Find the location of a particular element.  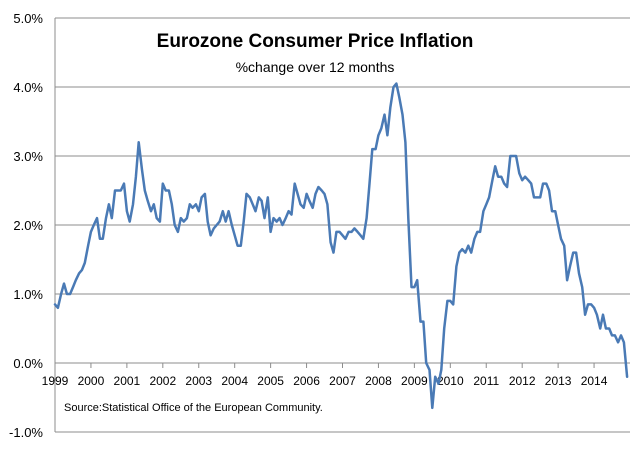

x-tick-label: 2002 is located at coordinates (162, 381).